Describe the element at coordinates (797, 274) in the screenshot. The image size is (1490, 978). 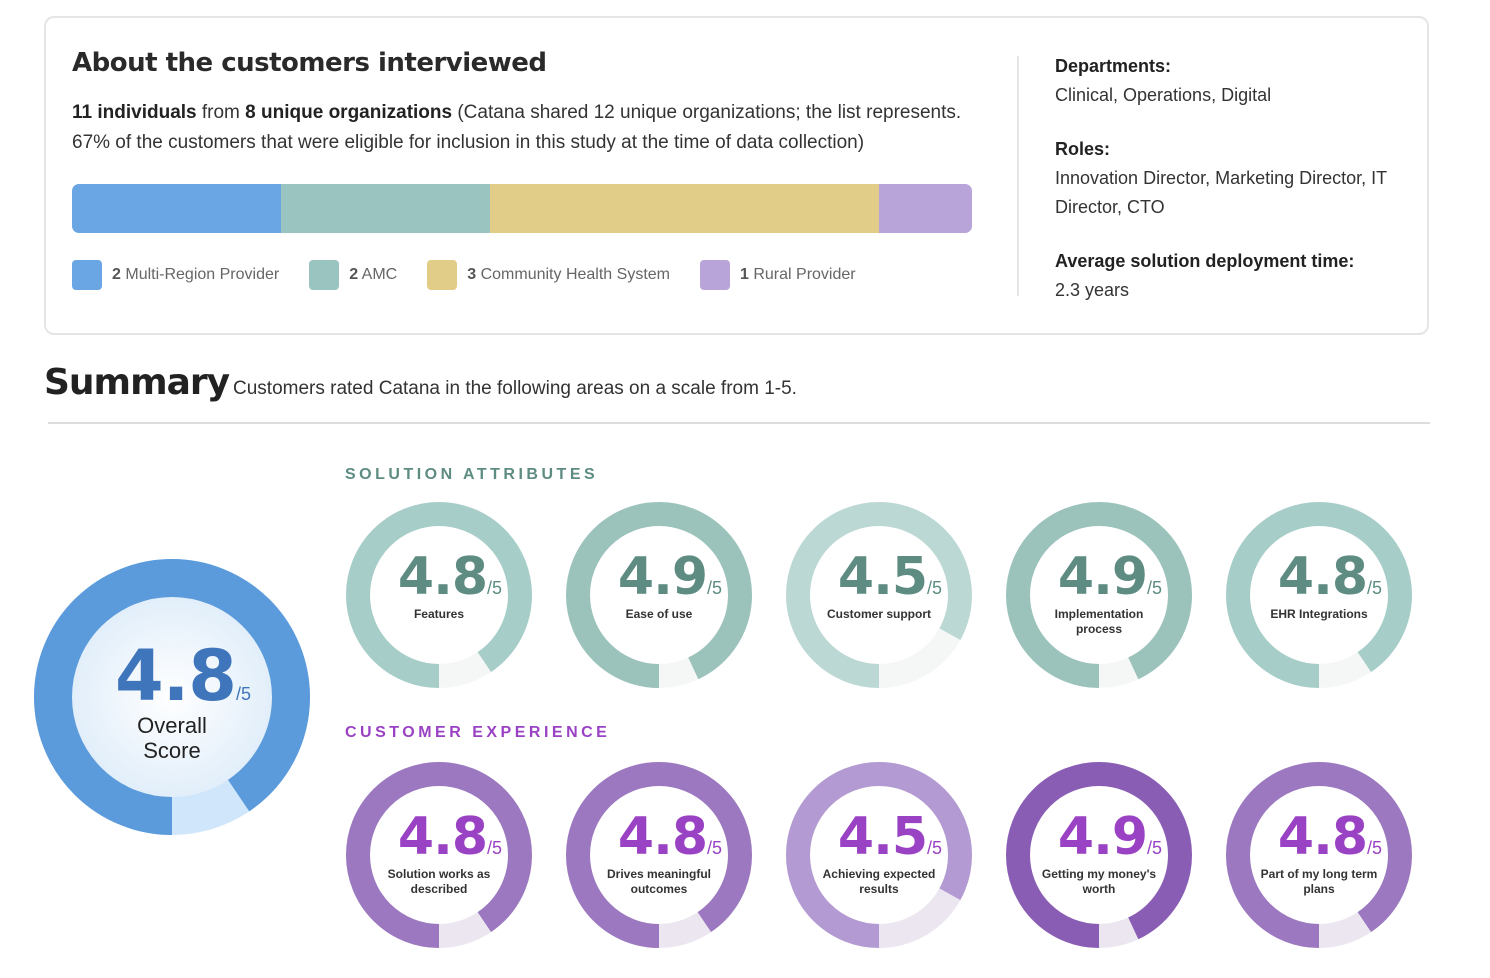
I see `legend-label: 1 Rural Provider` at that location.